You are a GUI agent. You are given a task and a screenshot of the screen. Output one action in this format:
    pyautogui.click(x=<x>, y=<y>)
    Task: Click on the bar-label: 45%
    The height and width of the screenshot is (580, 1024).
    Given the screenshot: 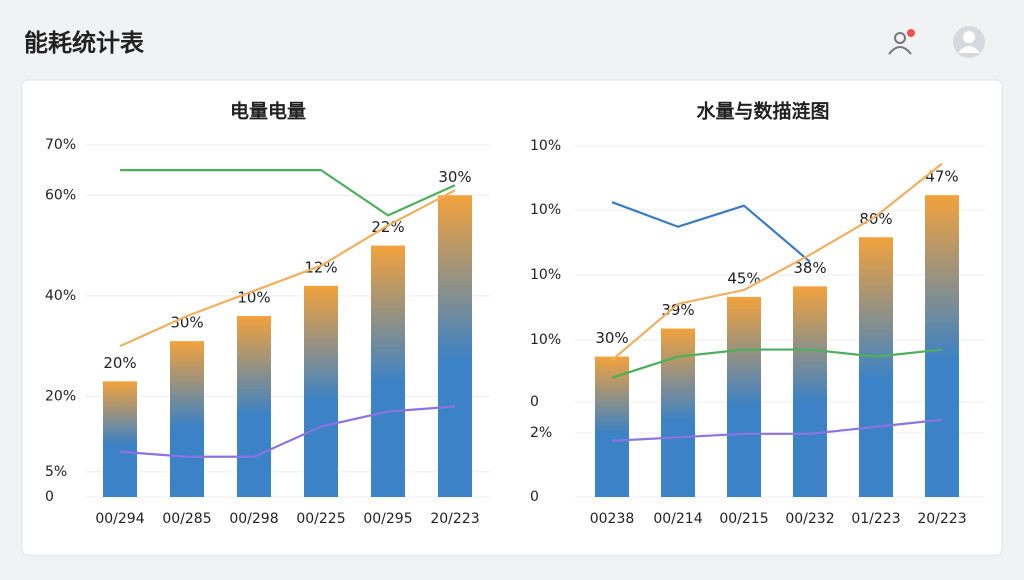 What is the action you would take?
    pyautogui.click(x=743, y=278)
    